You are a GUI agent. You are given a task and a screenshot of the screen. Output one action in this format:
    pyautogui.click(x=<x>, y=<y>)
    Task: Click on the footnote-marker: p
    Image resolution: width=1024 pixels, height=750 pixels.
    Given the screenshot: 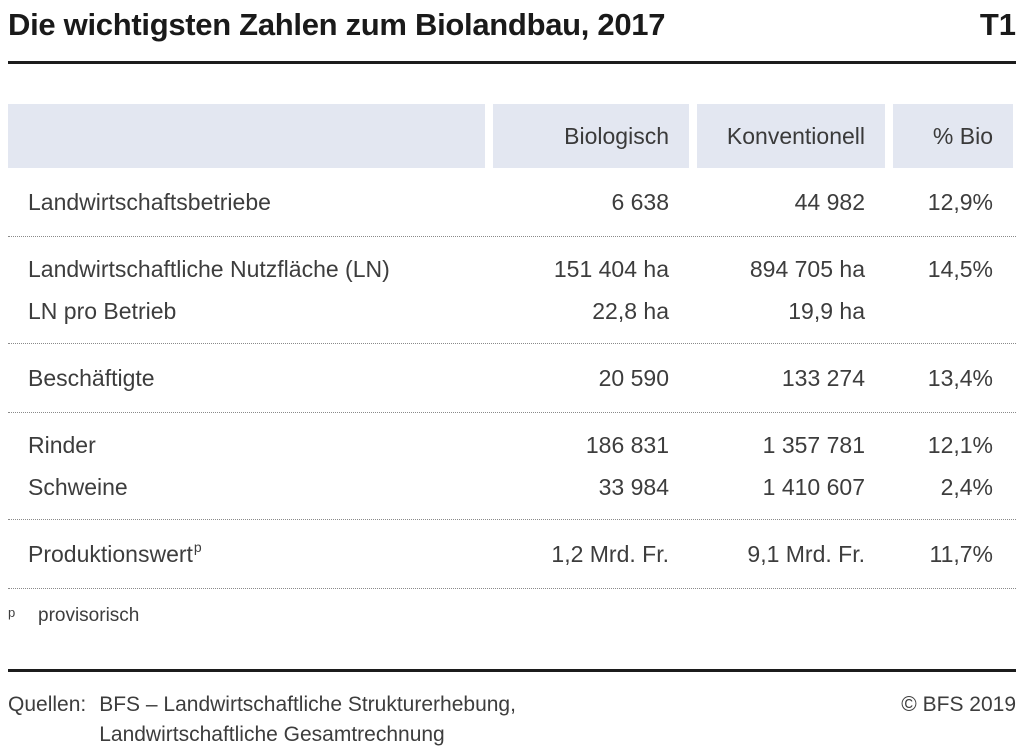 What is the action you would take?
    pyautogui.click(x=12, y=612)
    